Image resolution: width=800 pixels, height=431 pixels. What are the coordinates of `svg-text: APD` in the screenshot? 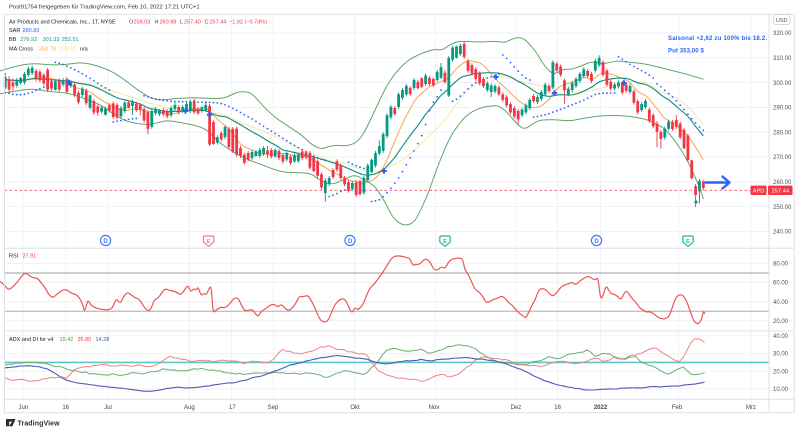 It's located at (759, 192).